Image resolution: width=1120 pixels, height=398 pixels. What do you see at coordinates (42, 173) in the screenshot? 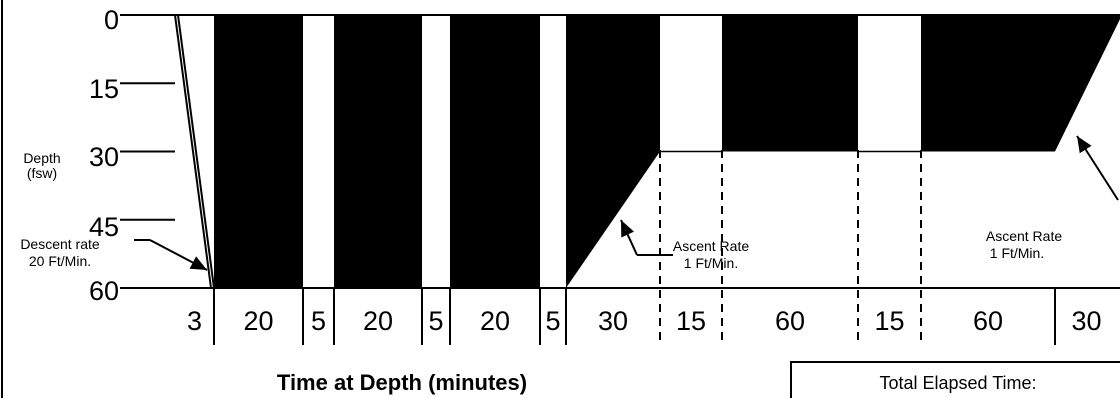
I see `y-axis-label-line2: (fsw)` at bounding box center [42, 173].